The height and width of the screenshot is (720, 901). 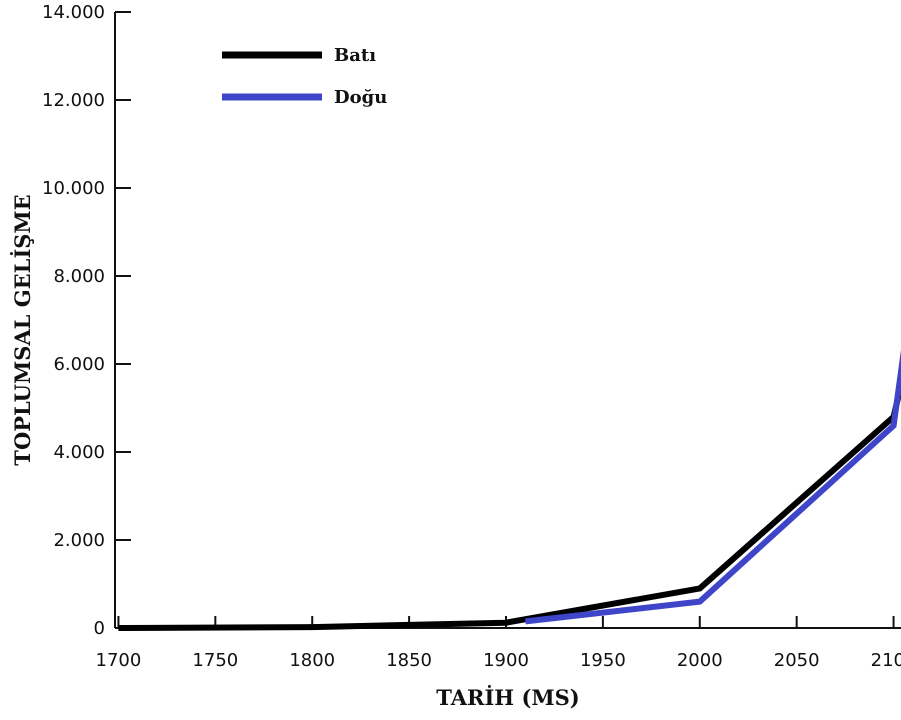 I want to click on x-tick-label: 1950, so click(x=603, y=660).